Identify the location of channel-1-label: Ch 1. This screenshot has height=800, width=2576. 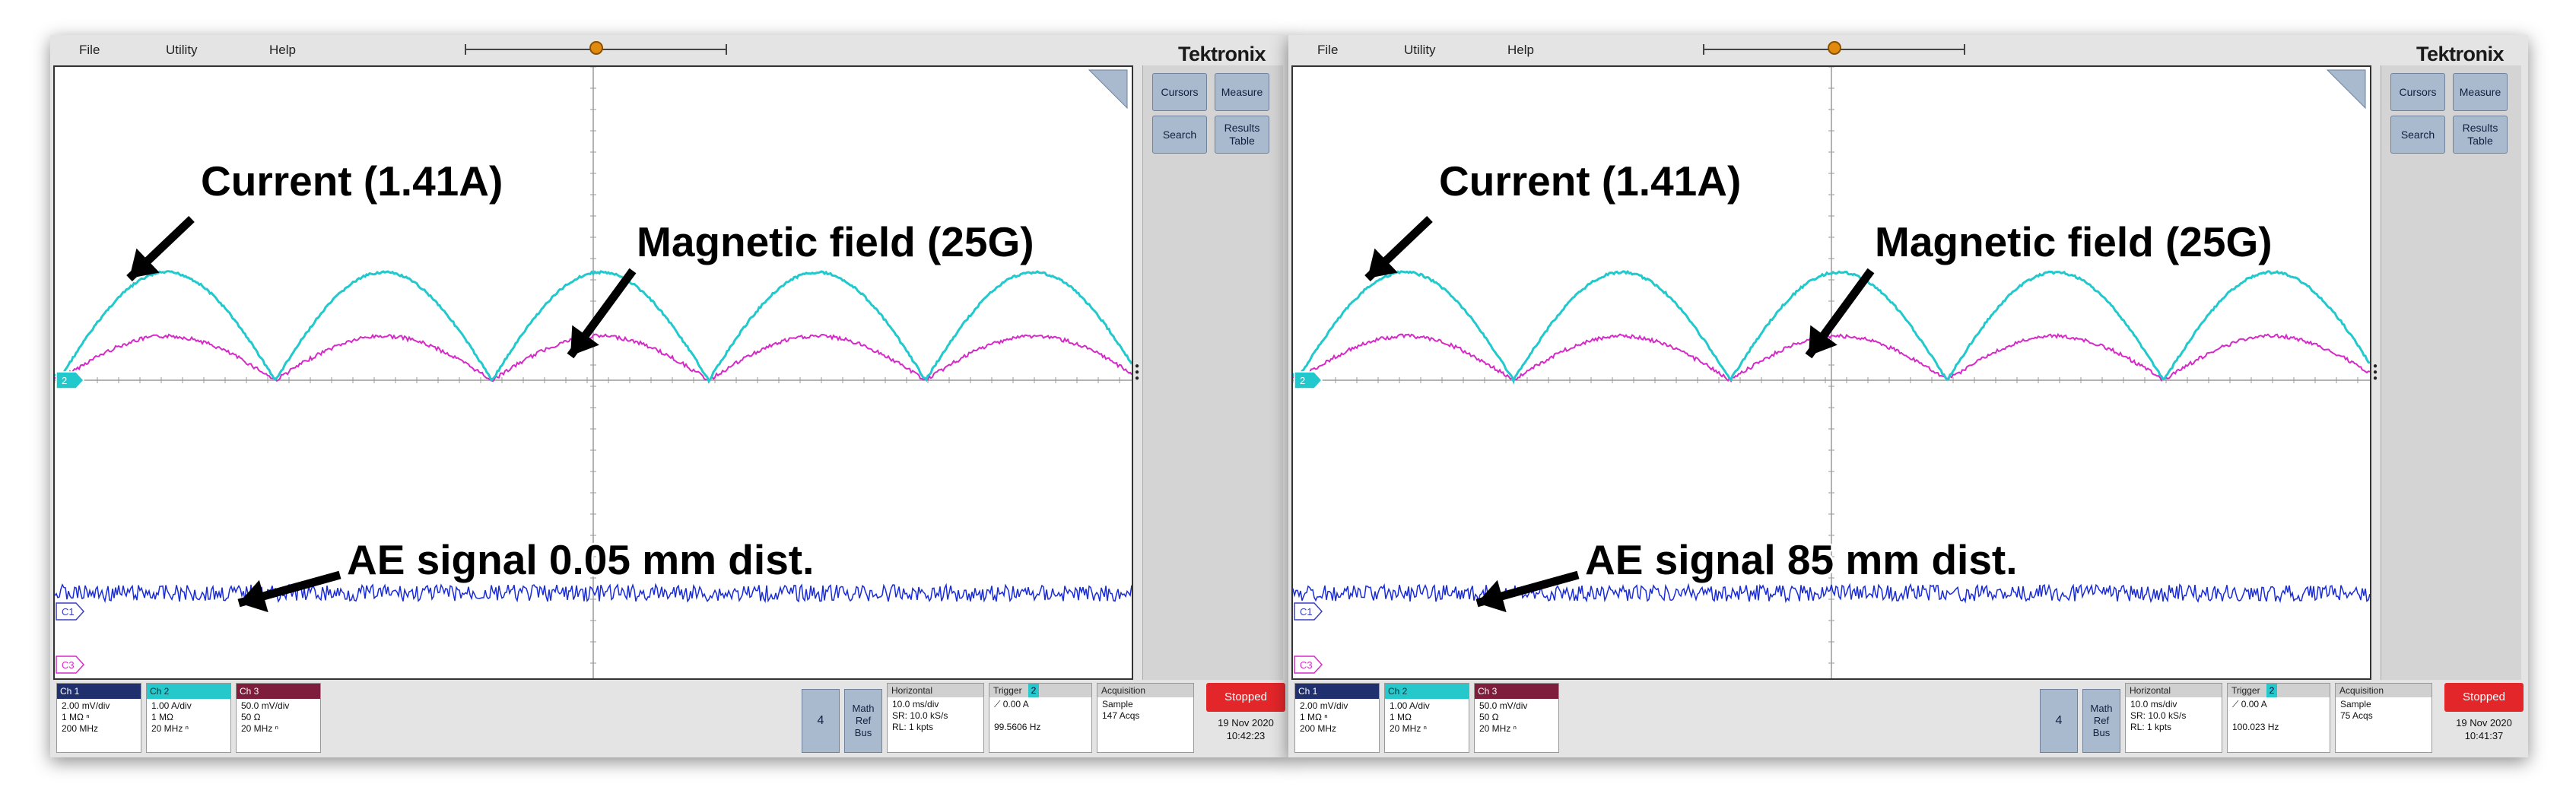
(1337, 691).